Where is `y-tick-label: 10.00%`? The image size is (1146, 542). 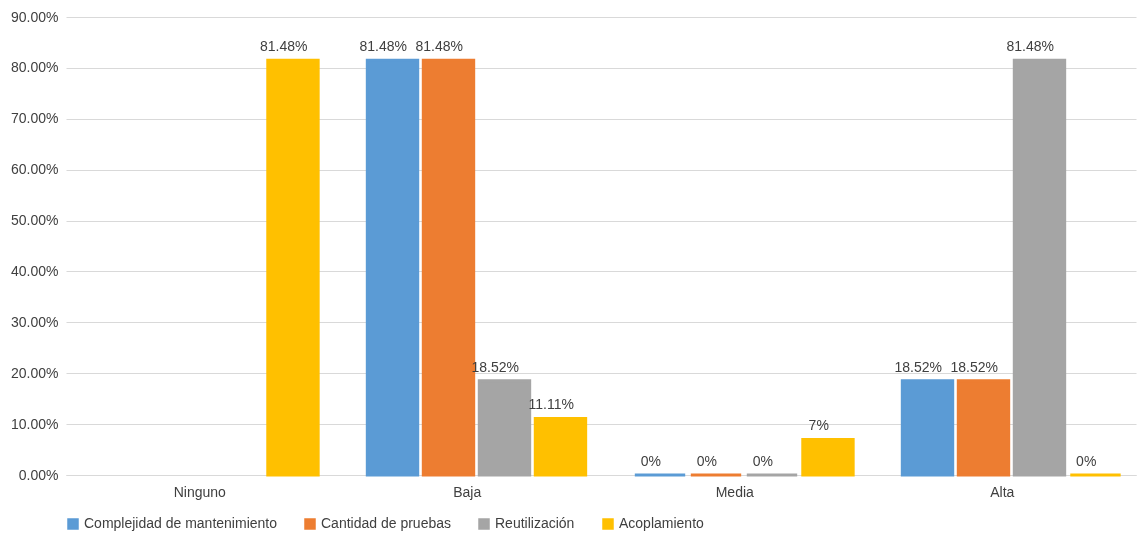 y-tick-label: 10.00% is located at coordinates (35, 423).